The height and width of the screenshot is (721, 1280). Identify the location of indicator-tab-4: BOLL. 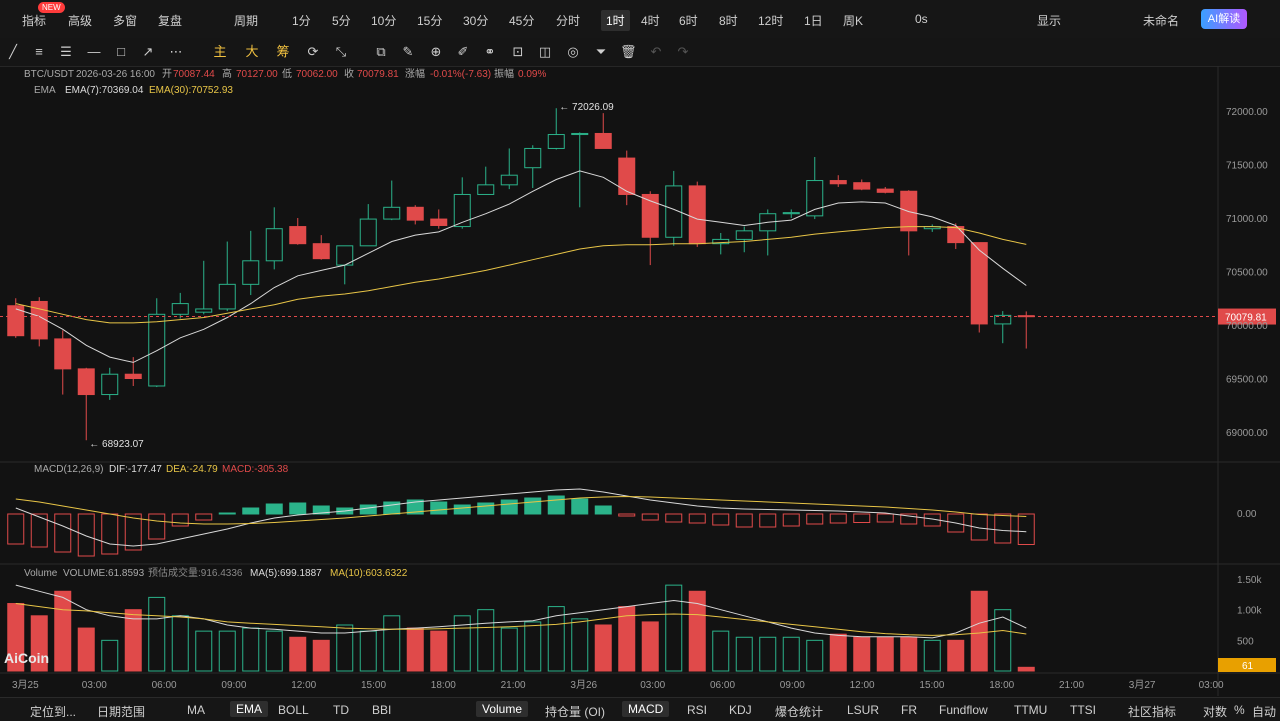
(293, 710).